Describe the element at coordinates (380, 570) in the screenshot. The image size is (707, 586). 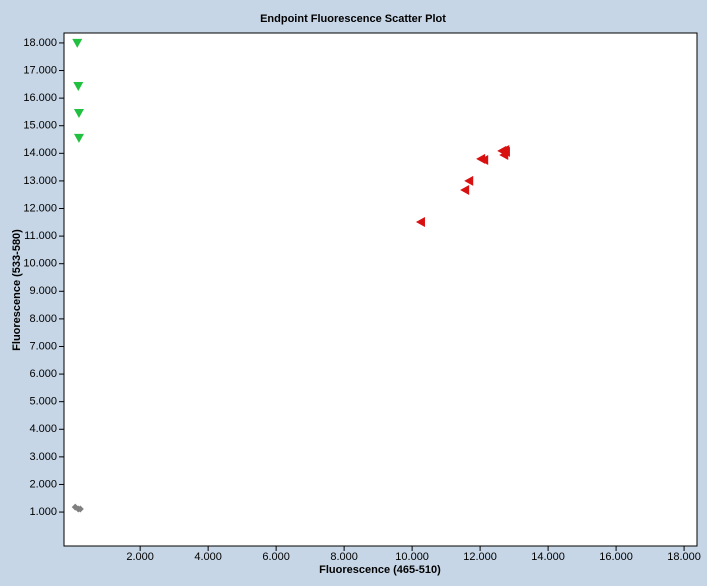
I see `x-axis-label: Fluorescence (465-510)` at that location.